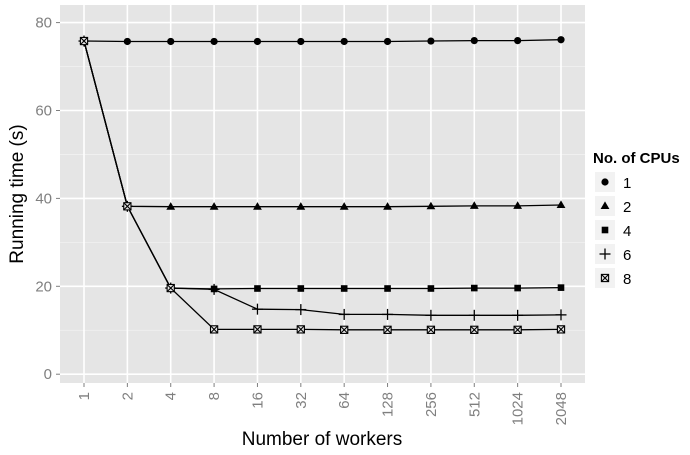 The image size is (690, 455). I want to click on legend-label: 1, so click(627, 183).